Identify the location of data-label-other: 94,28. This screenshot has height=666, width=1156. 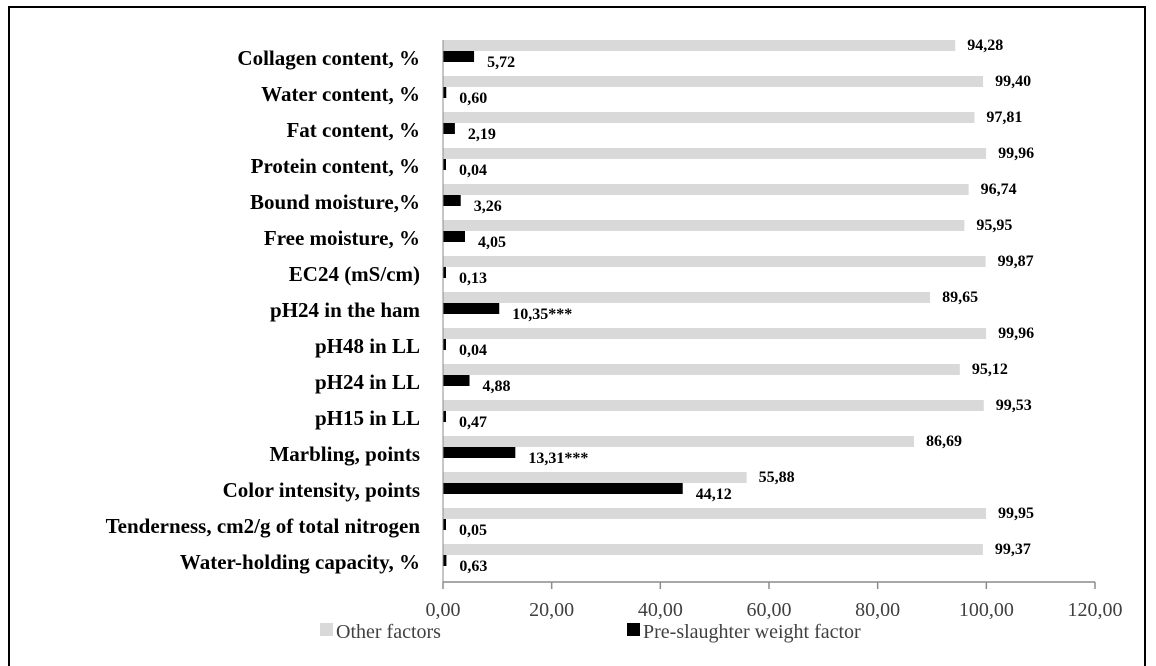
(985, 45).